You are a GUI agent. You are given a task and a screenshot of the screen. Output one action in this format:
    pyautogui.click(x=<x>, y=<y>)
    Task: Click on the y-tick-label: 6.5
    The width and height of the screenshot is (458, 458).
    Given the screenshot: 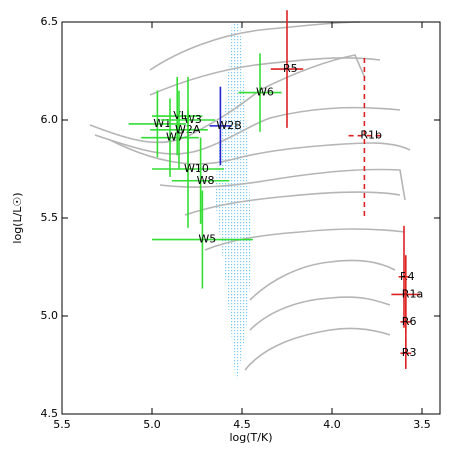 What is the action you would take?
    pyautogui.click(x=50, y=21)
    